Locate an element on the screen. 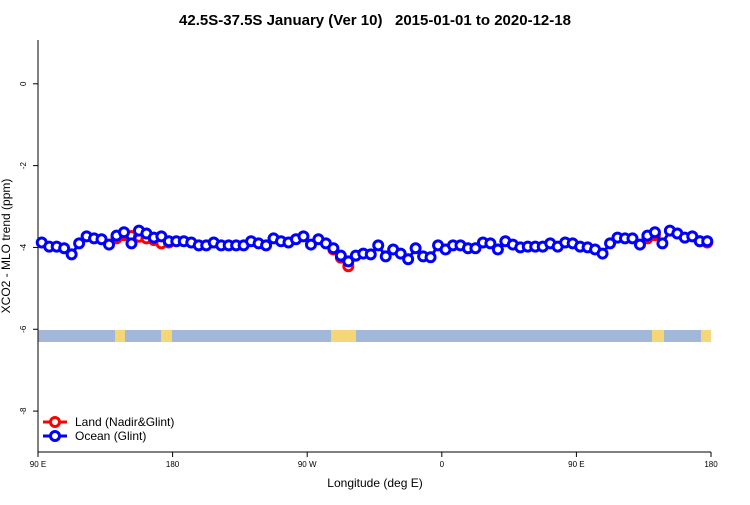 This screenshot has height=505, width=750. y-tick-label: -8 is located at coordinates (23, 411).